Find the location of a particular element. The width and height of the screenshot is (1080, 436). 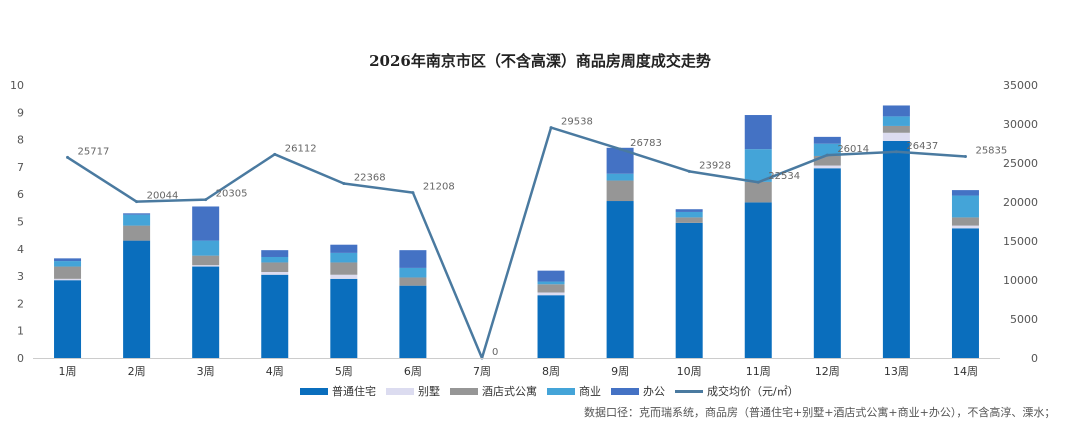

legend-swatch-line is located at coordinates (689, 391).